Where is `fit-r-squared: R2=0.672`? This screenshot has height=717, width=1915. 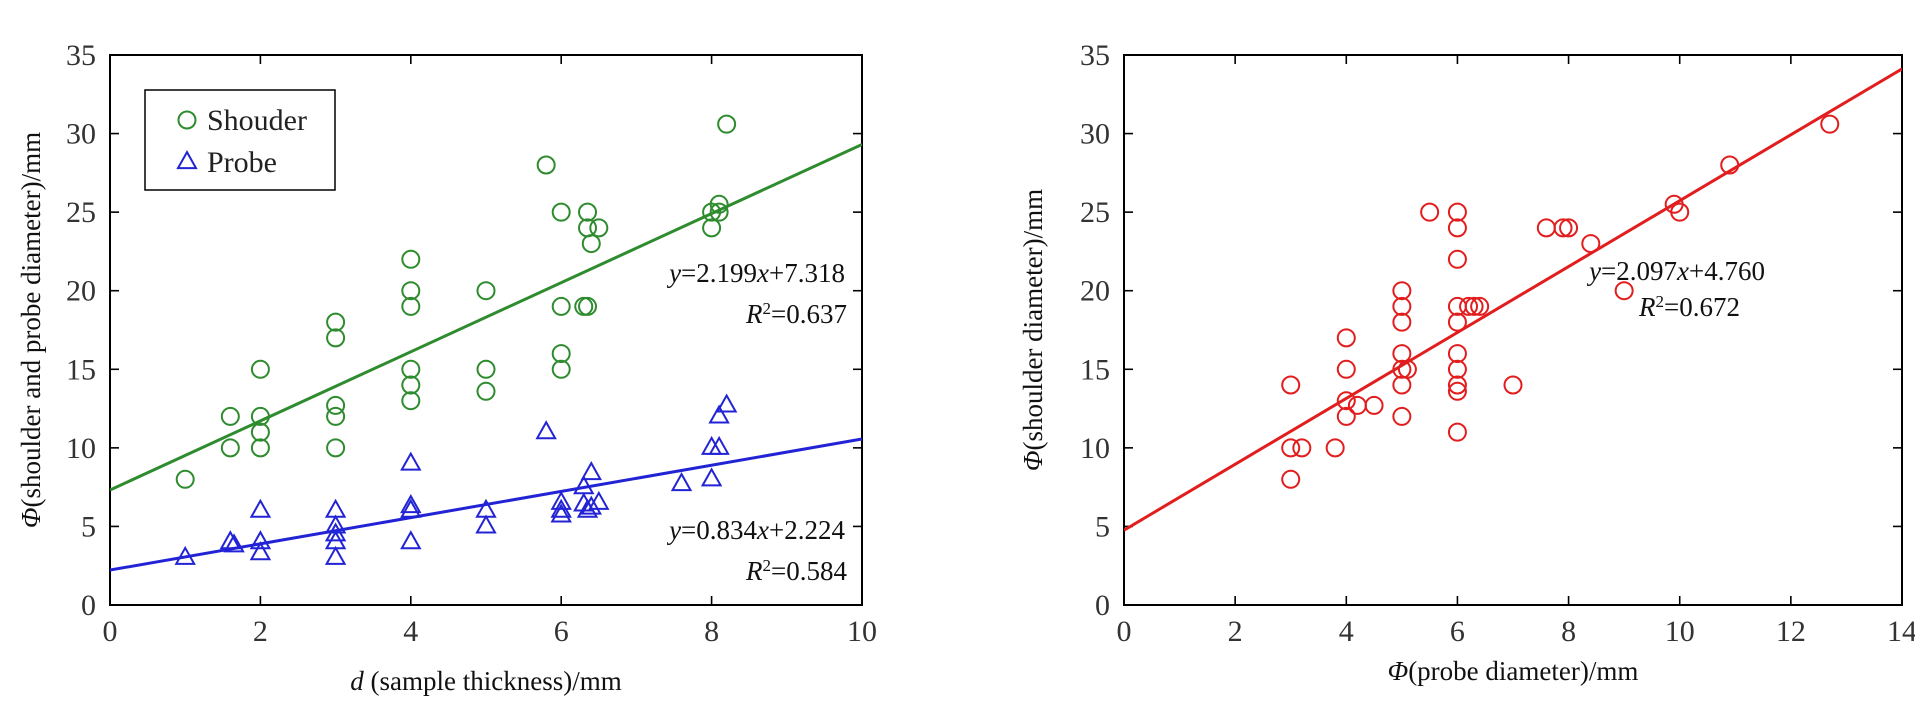
fit-r-squared: R2=0.672 is located at coordinates (1689, 307).